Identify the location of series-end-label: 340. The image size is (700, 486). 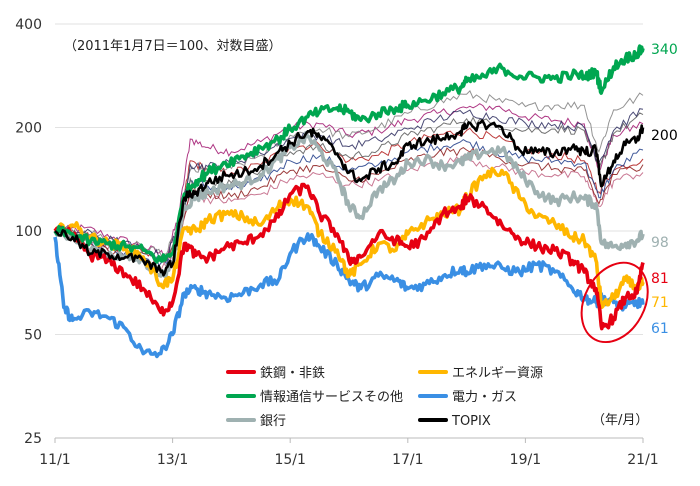
(664, 50).